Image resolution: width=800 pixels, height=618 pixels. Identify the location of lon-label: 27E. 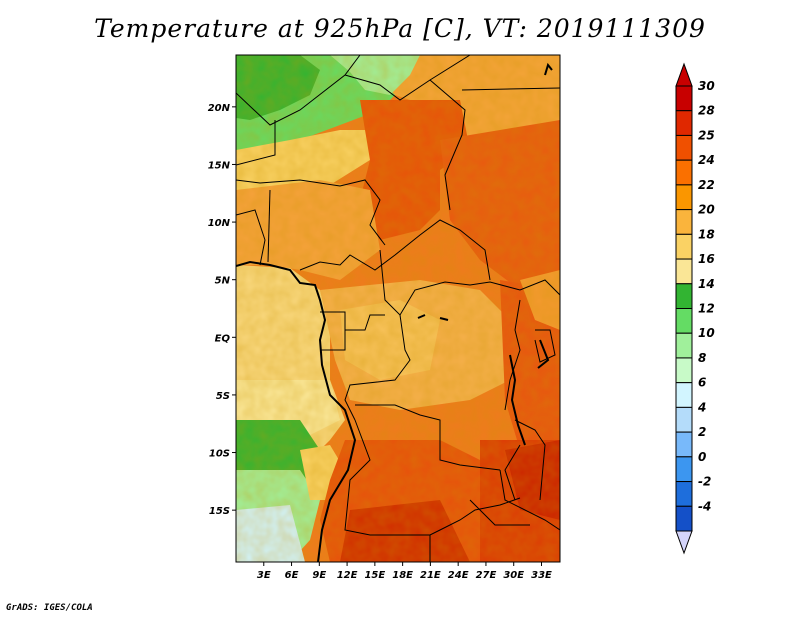
(486, 575).